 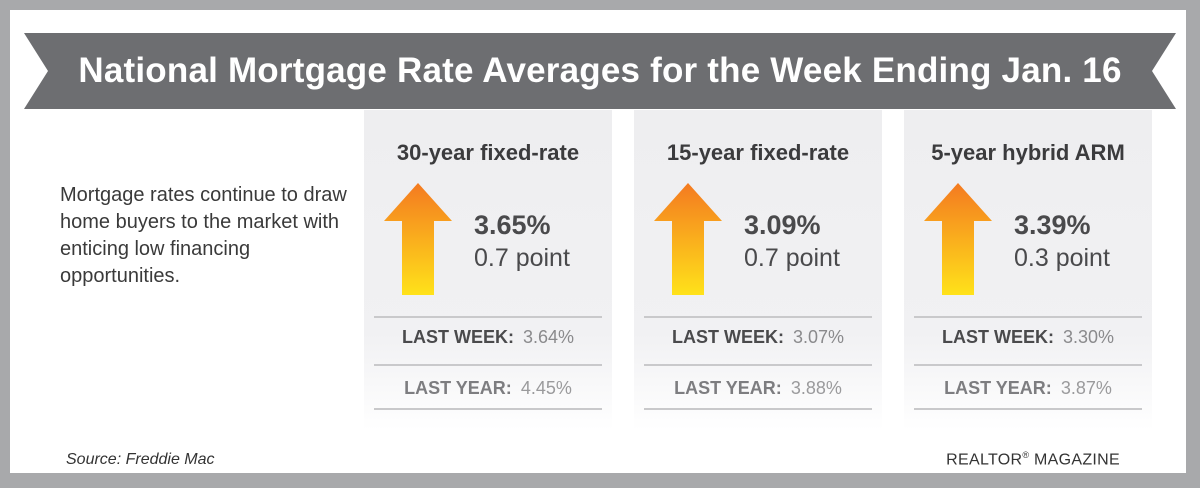 I want to click on last-year-row: LAST YEAR: 4.45%, so click(x=488, y=388).